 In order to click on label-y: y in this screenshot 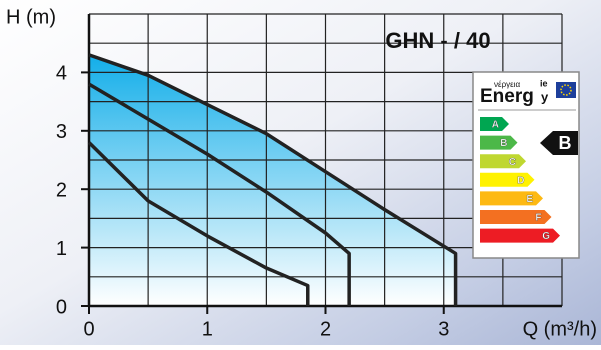, I will do `click(545, 96)`.